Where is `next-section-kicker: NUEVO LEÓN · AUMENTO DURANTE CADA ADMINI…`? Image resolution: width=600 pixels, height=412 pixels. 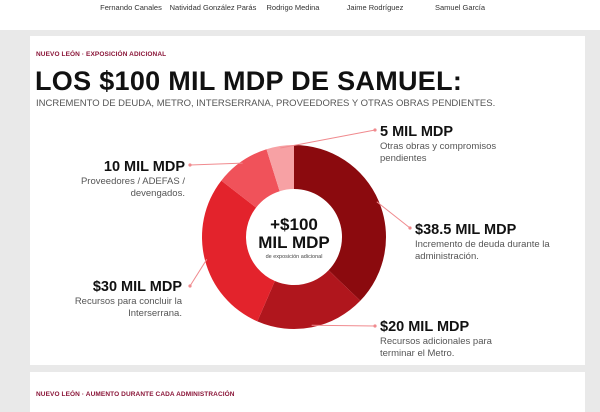
next-section-kicker: NUEVO LEÓN · AUMENTO DURANTE CADA ADMINI… is located at coordinates (135, 394).